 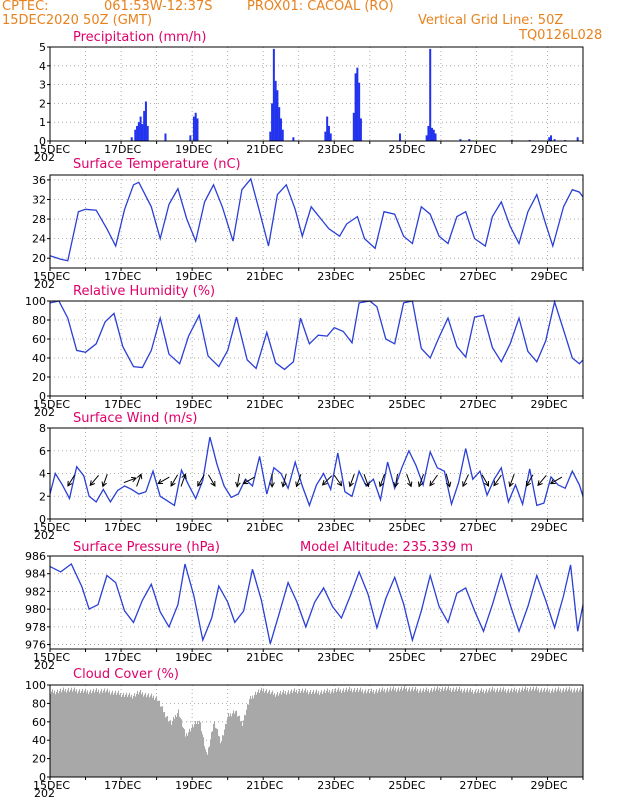 What do you see at coordinates (51, 276) in the screenshot?
I see `x-tick-label: 15DEC` at bounding box center [51, 276].